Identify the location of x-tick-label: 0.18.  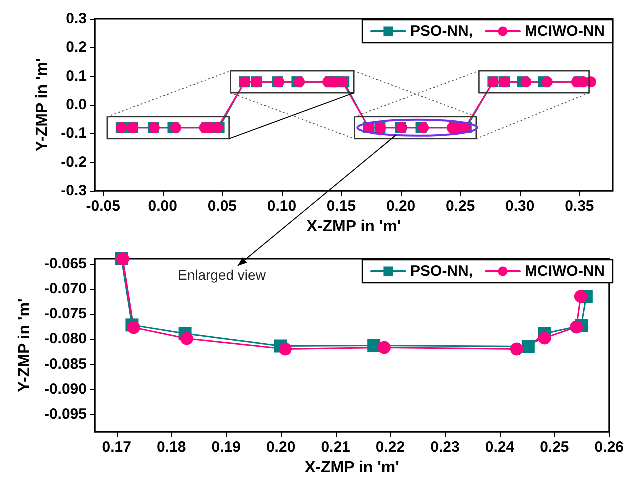
(171, 447).